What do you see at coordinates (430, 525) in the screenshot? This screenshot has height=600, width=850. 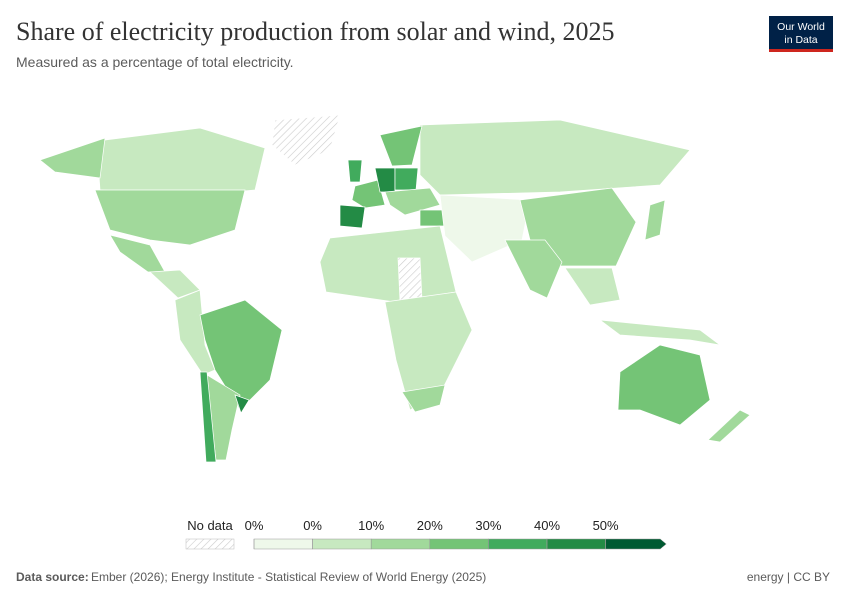 I see `legend-tick-label: 20%` at bounding box center [430, 525].